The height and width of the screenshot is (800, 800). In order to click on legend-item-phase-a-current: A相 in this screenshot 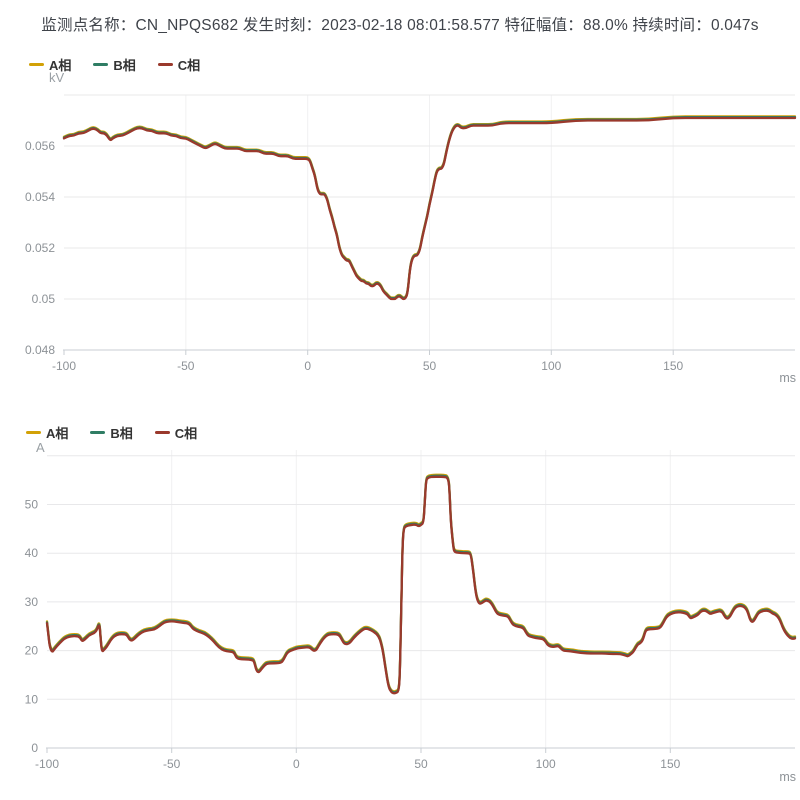, I will do `click(47, 432)`.